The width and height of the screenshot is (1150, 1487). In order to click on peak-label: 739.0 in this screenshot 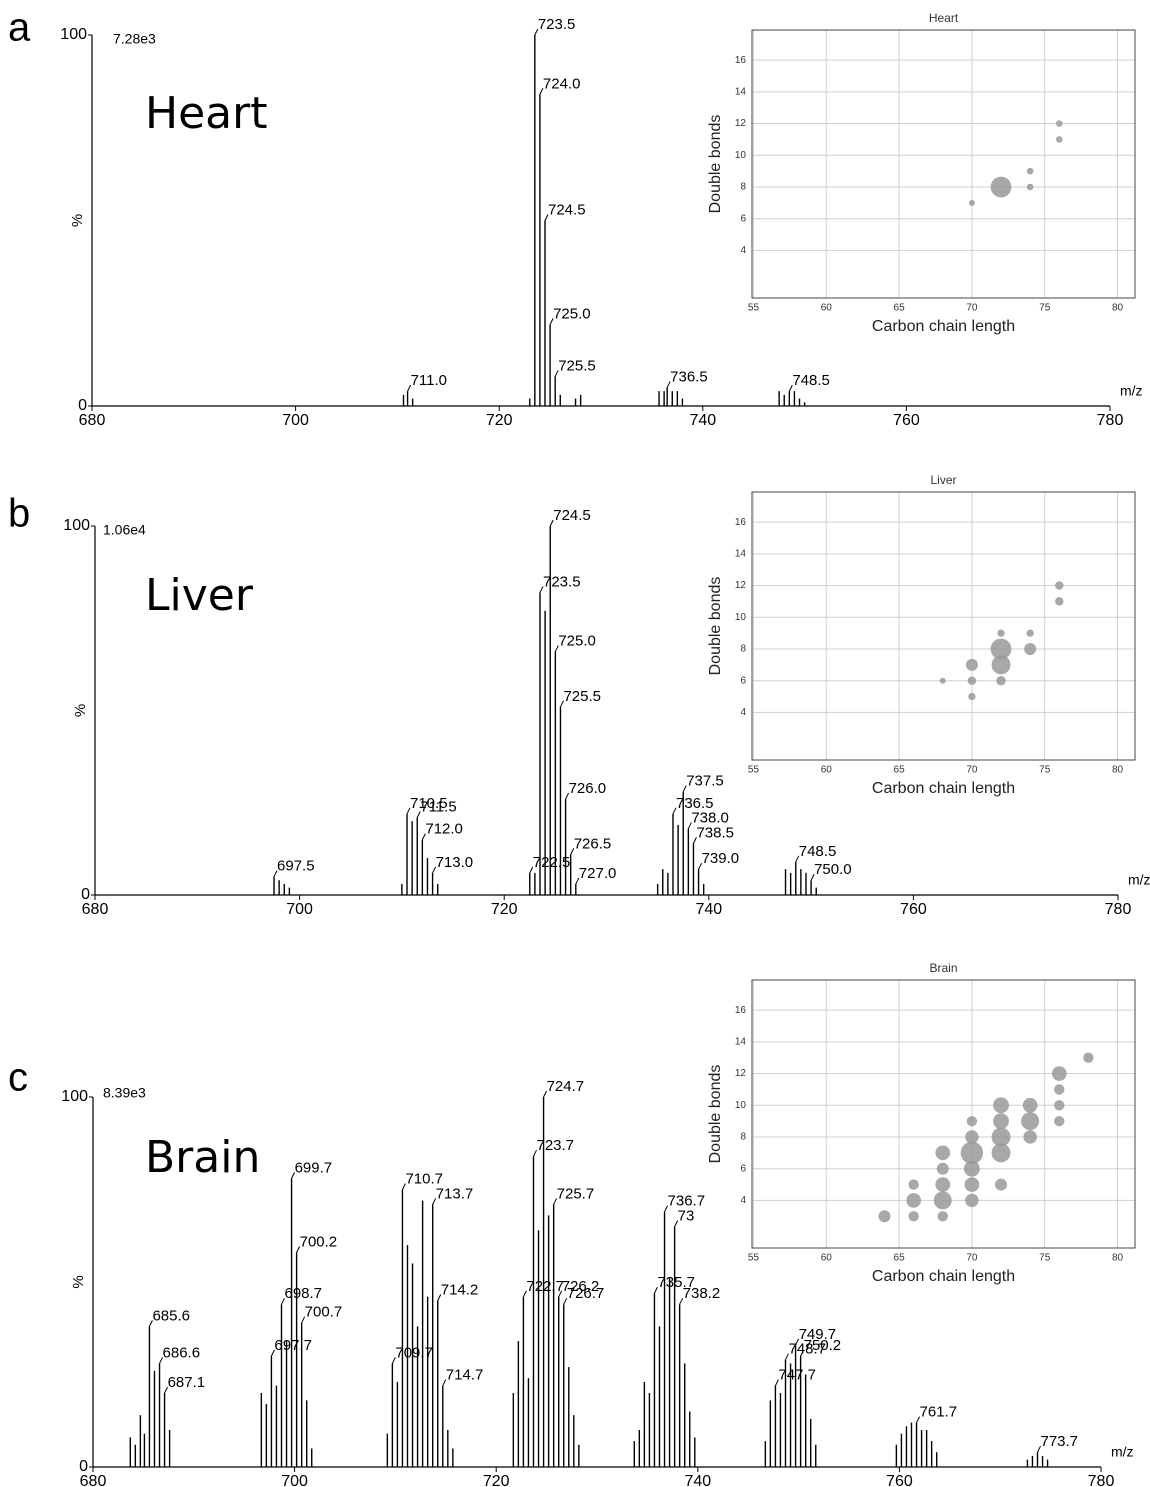, I will do `click(721, 858)`.